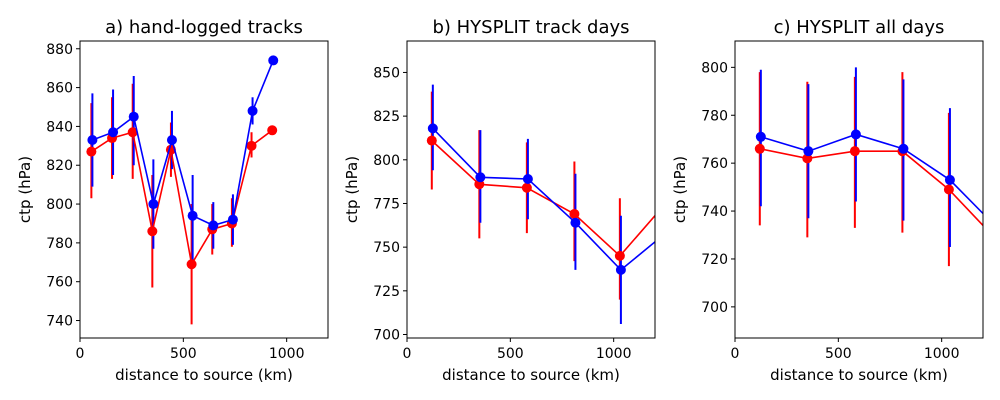 The image size is (1000, 400). What do you see at coordinates (386, 292) in the screenshot?
I see `panel-b-ytick-label: 725` at bounding box center [386, 292].